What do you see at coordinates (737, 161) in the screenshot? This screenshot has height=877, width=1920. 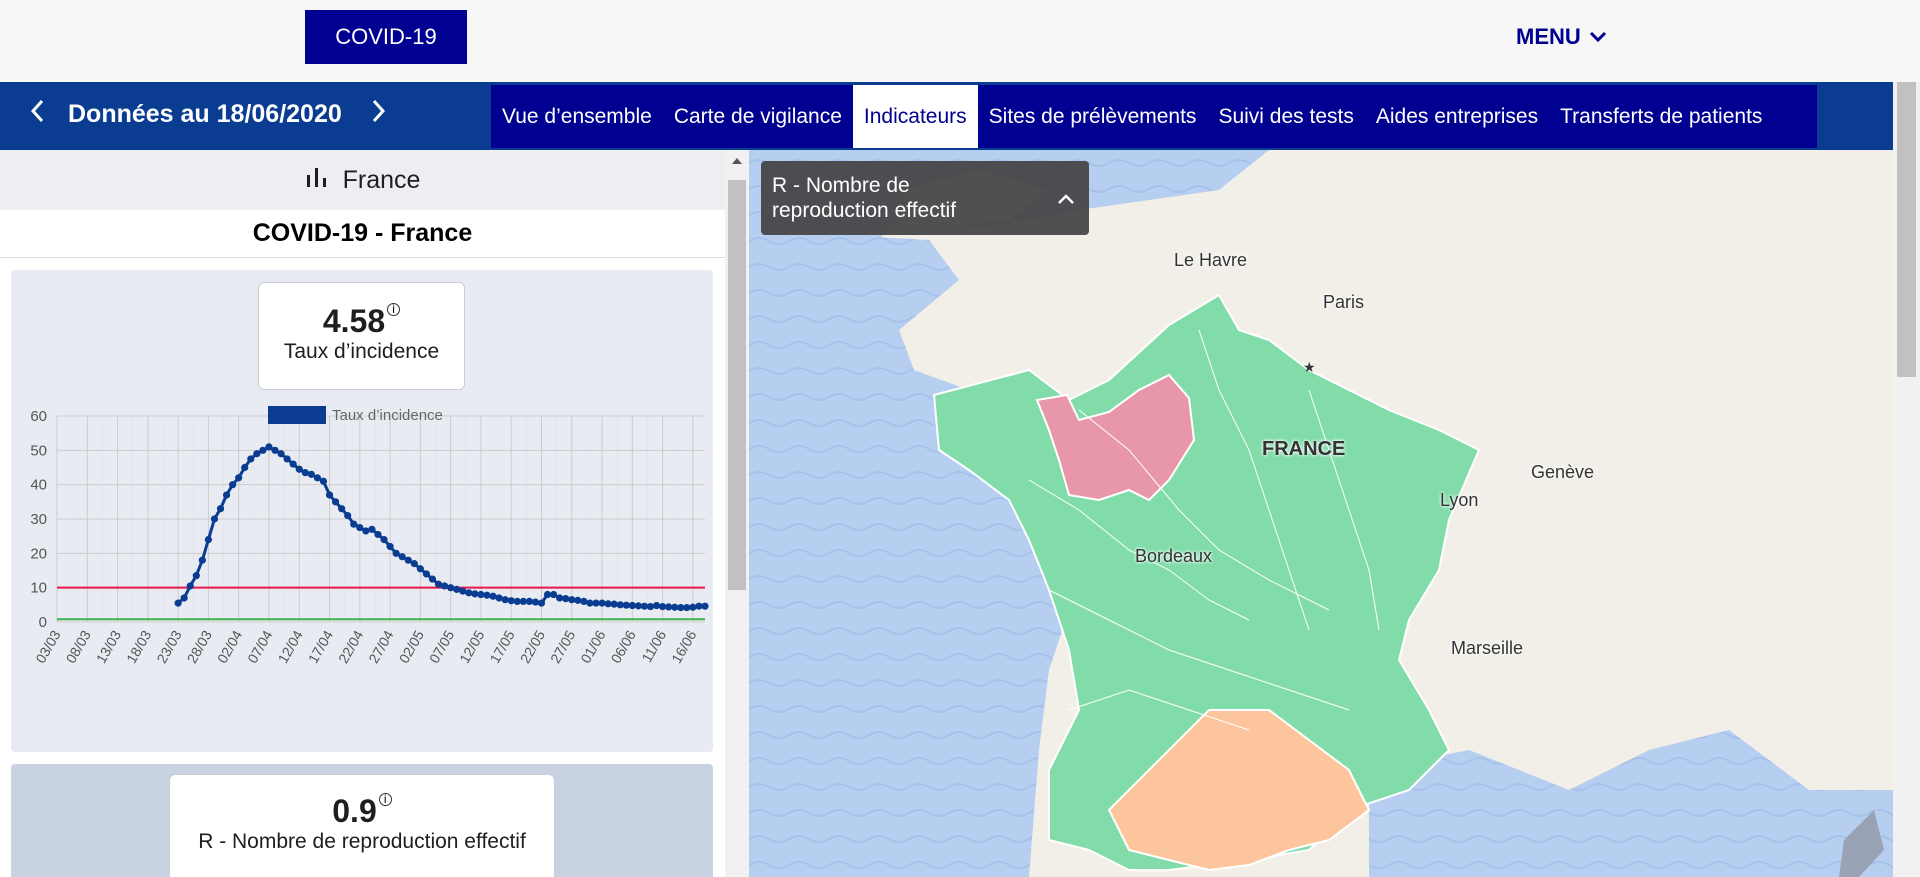 I see `scroll-up-icon` at bounding box center [737, 161].